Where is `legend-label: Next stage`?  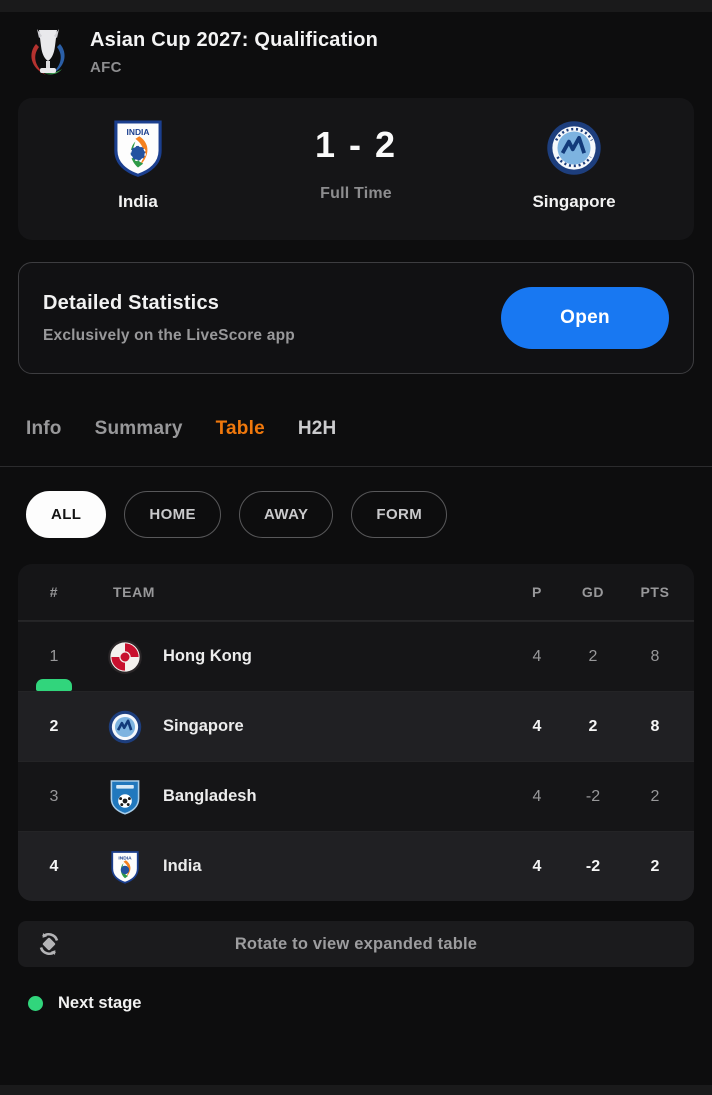
legend-label: Next stage is located at coordinates (100, 1003).